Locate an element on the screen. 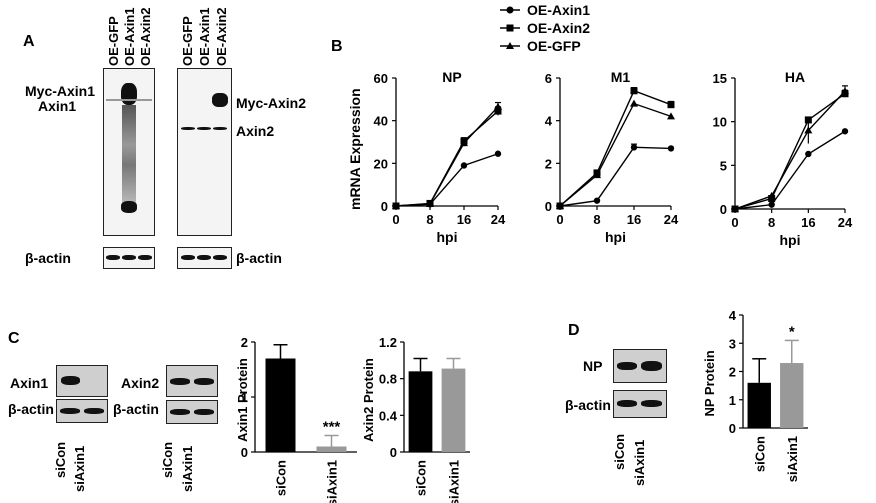 The height and width of the screenshot is (503, 876). bar-chart-axin1-protein: 0 1 2 Axin1 Protein siCon siAxin1 *** is located at coordinates (296, 419).